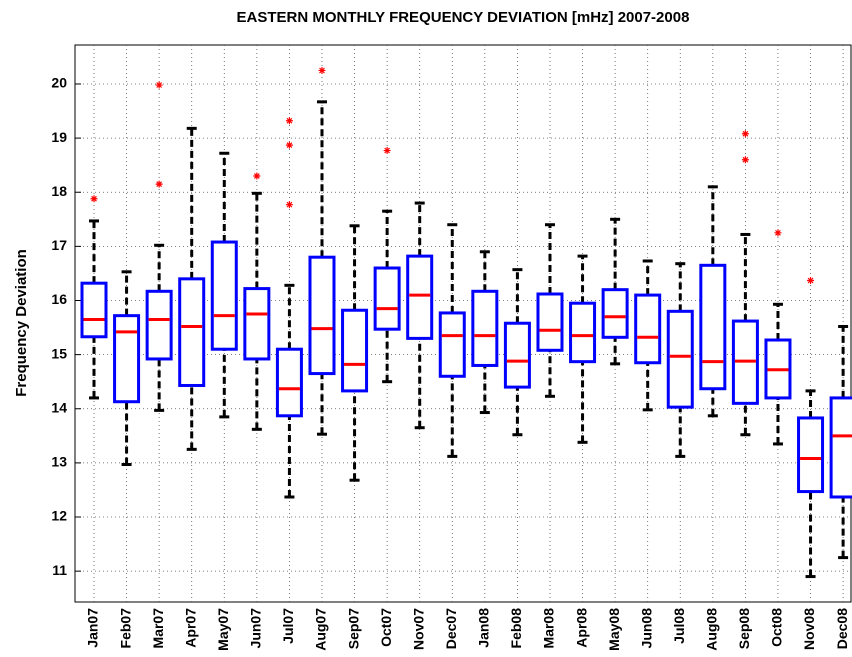 The image size is (852, 657). What do you see at coordinates (59, 353) in the screenshot?
I see `y-tick-label: 15` at bounding box center [59, 353].